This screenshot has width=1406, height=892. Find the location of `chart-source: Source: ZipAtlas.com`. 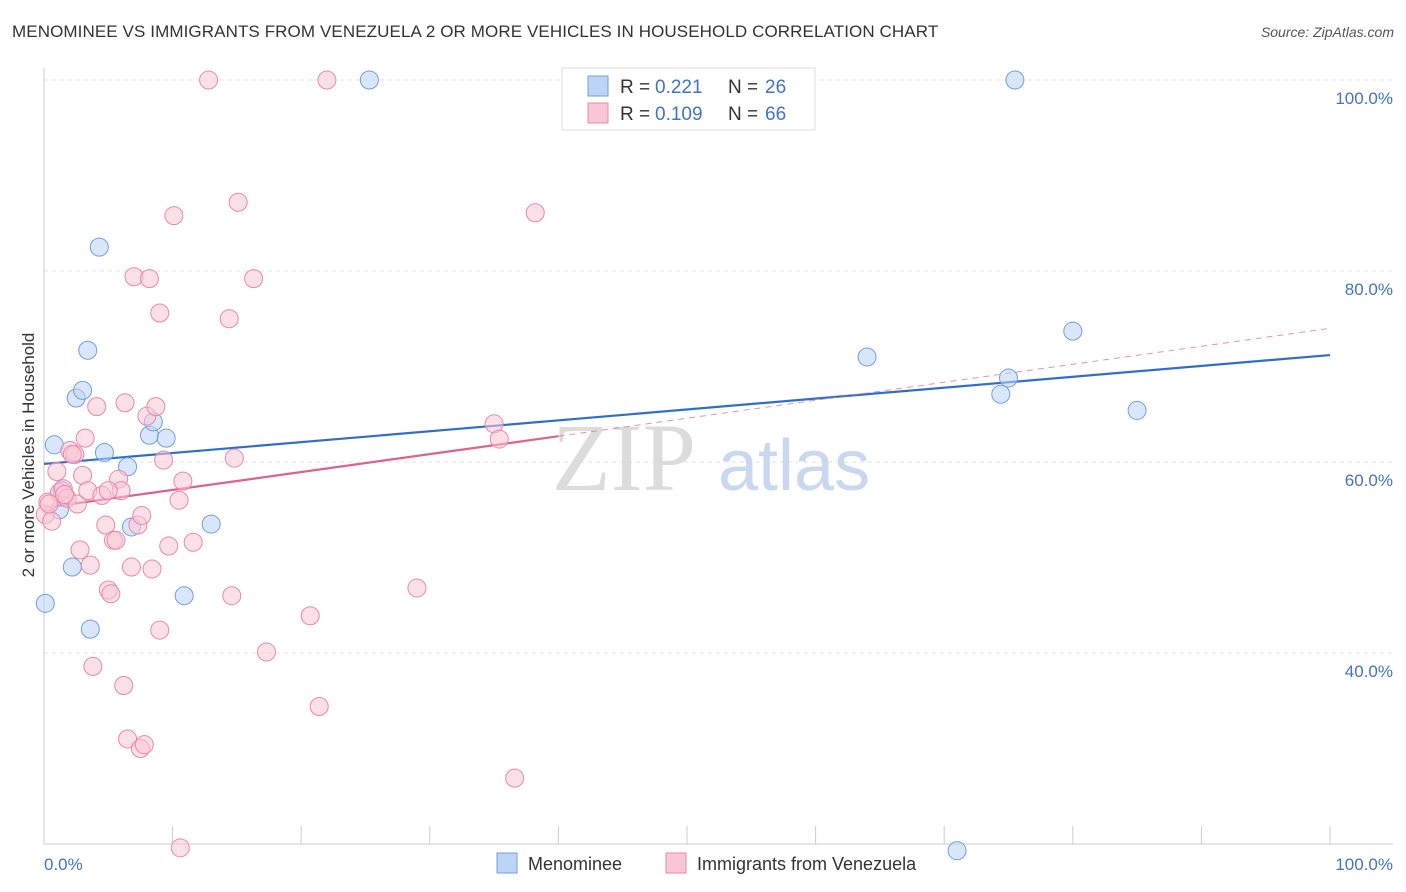

chart-source: Source: ZipAtlas.com is located at coordinates (1327, 32).